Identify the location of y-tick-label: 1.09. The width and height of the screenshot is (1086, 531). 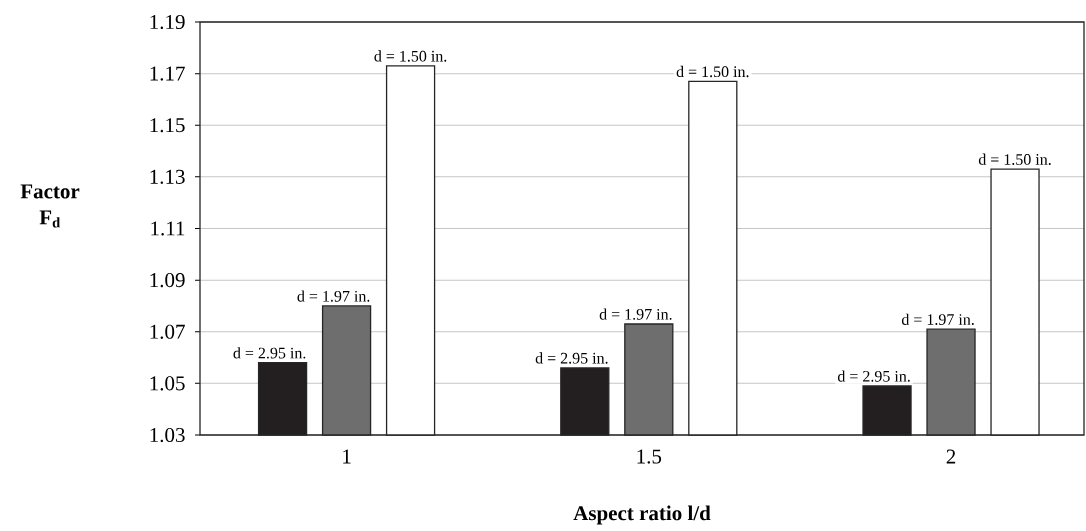
(167, 280).